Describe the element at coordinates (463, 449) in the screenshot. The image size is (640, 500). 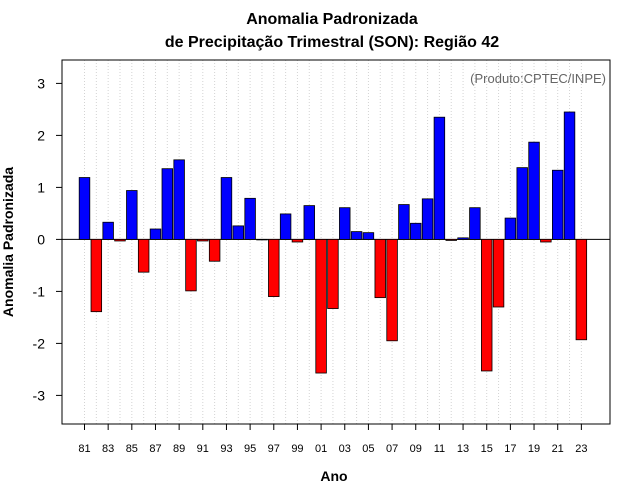
I see `x-tick-label: 13` at that location.